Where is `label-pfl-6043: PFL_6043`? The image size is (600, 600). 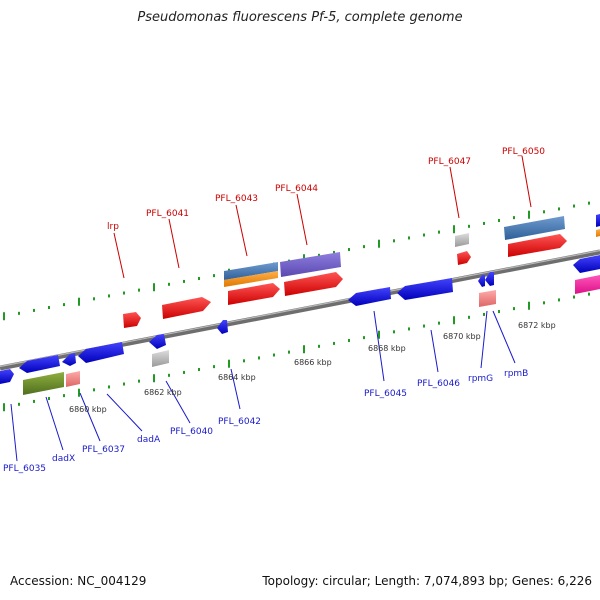
label-pfl-6043: PFL_6043 is located at coordinates (236, 199).